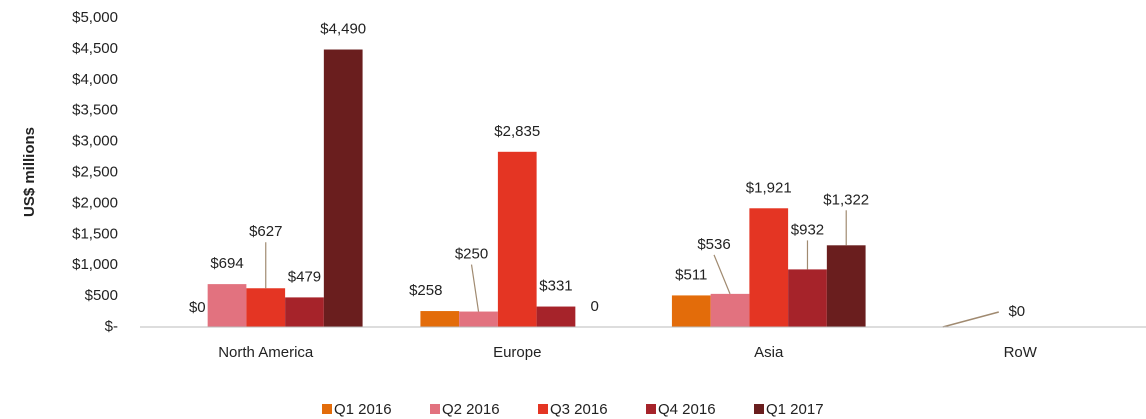 The image size is (1146, 419). What do you see at coordinates (795, 409) in the screenshot?
I see `legend-label: Q1 2017` at bounding box center [795, 409].